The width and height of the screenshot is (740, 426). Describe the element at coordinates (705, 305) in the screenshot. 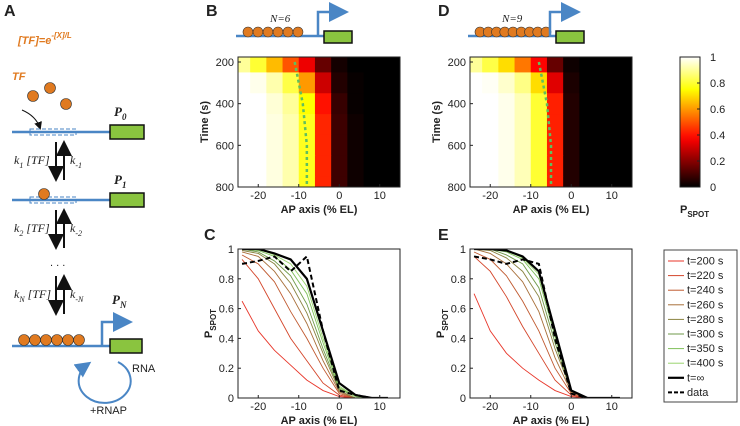

I see `legend-label: t=260 s` at that location.